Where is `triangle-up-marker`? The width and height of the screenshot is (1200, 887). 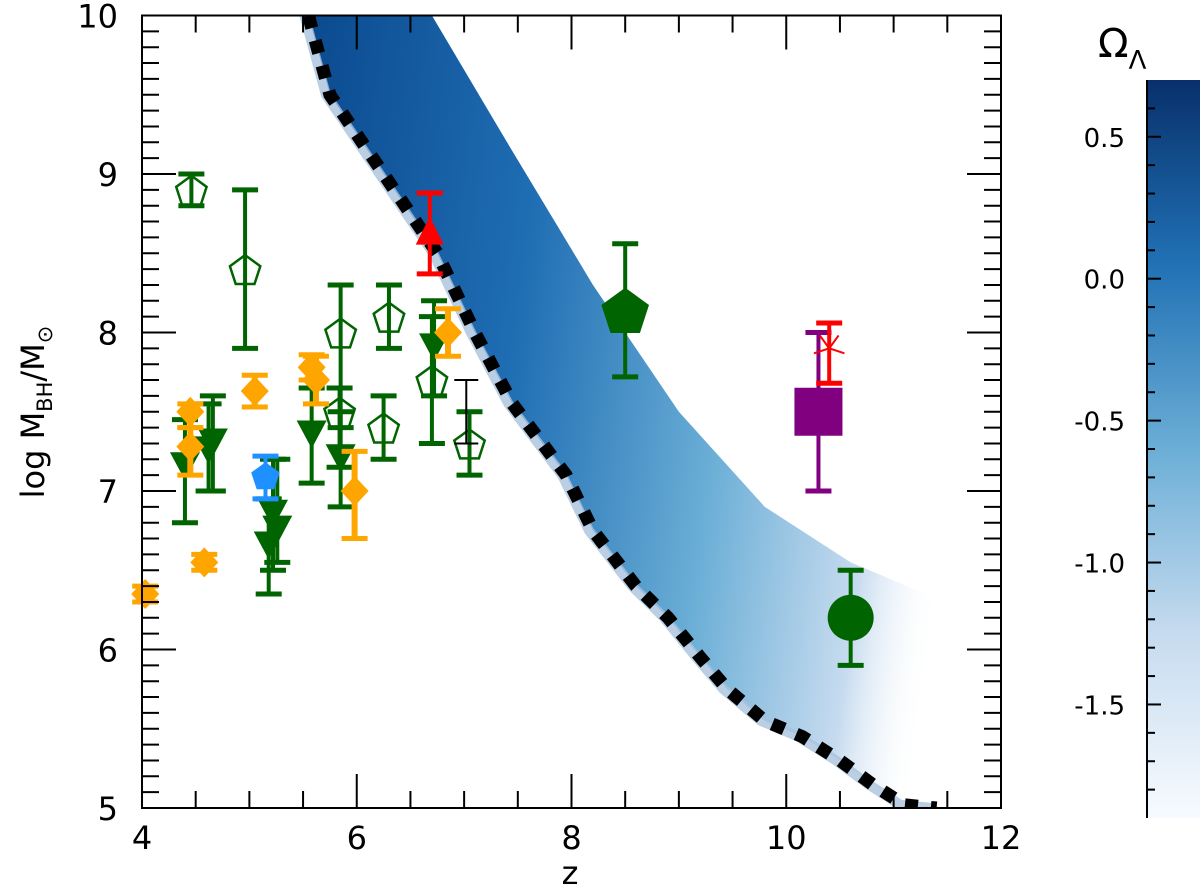 triangle-up-marker is located at coordinates (429, 230).